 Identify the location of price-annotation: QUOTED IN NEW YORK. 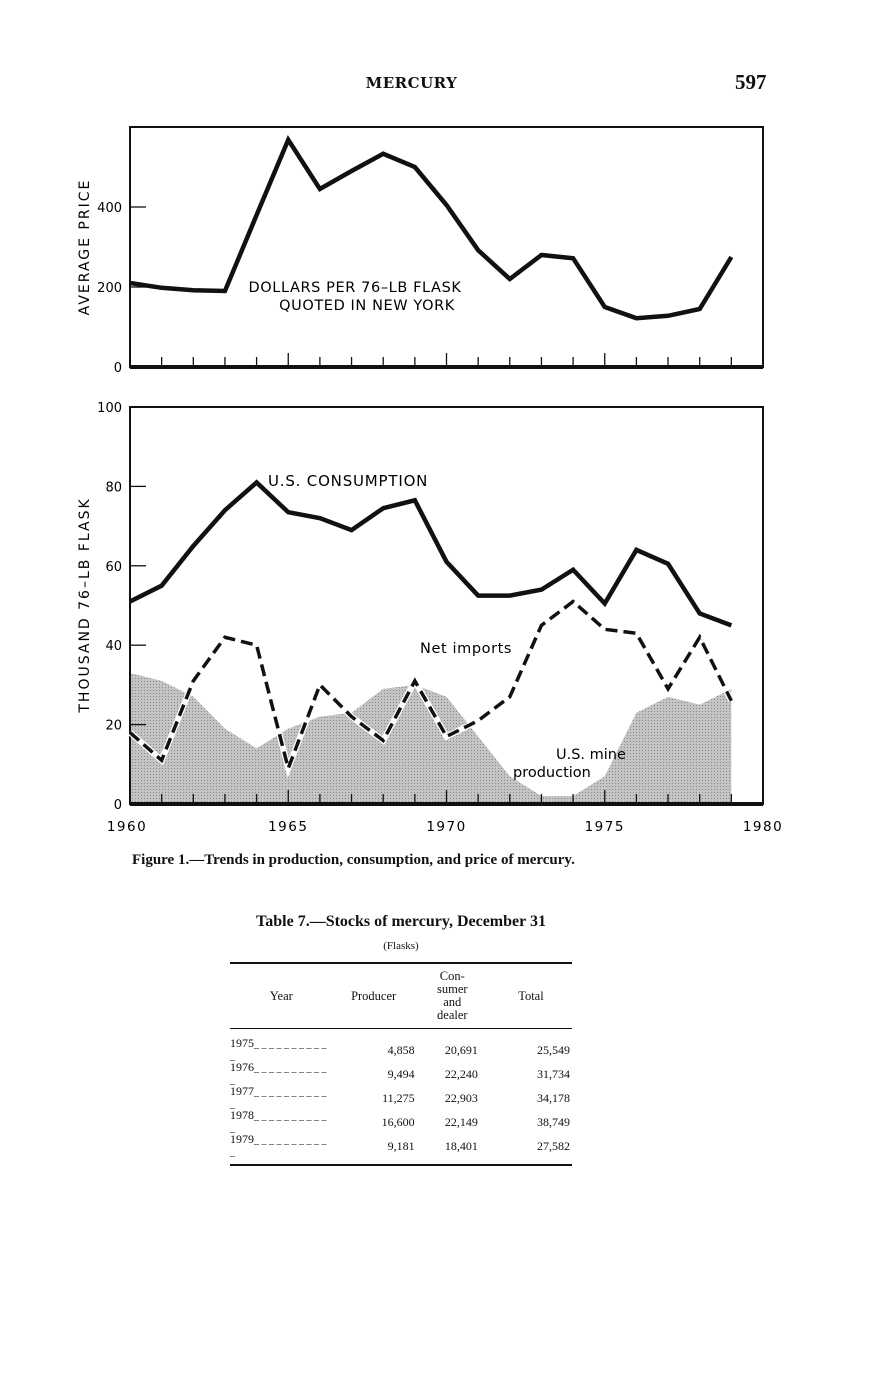
(367, 306).